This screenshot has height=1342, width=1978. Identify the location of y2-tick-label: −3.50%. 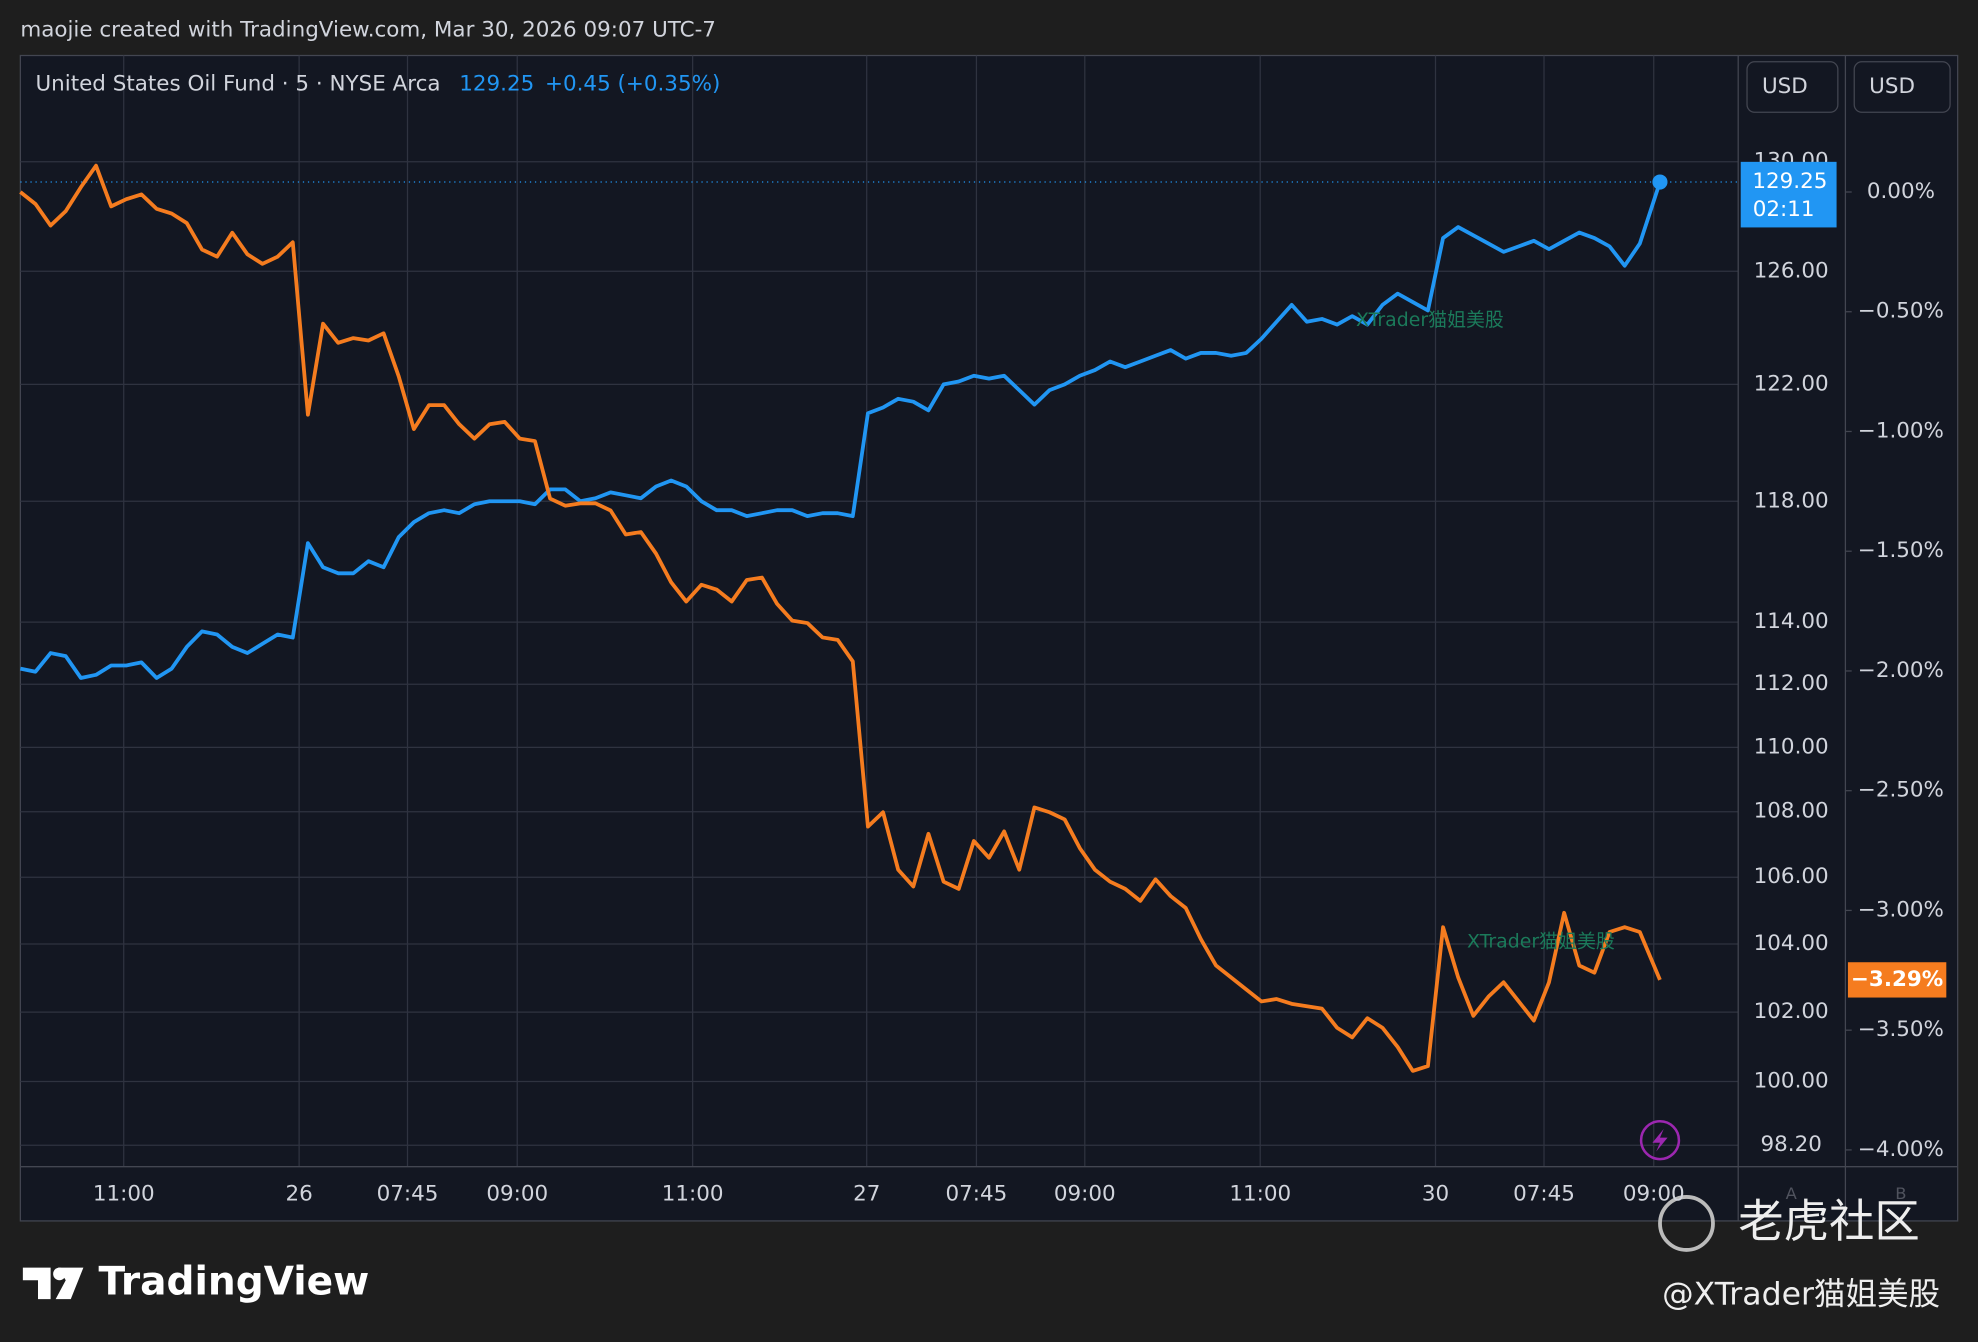
(1901, 1029).